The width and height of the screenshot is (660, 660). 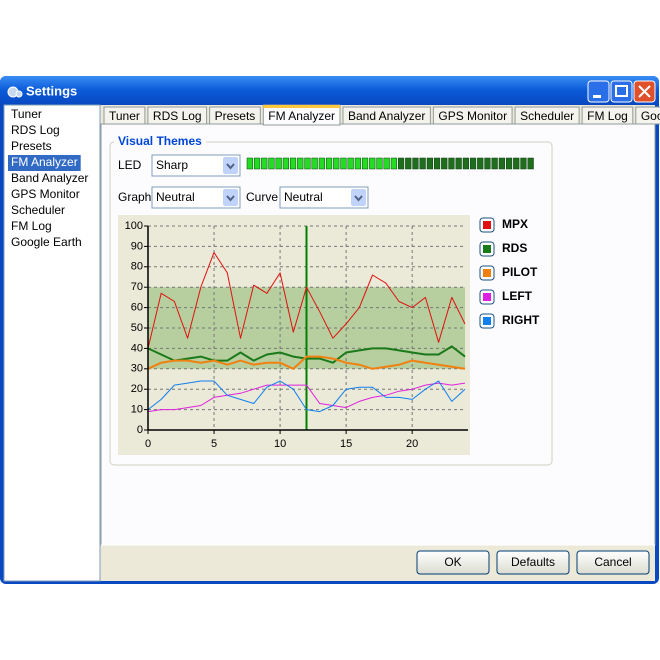 I want to click on group-title: Visual Themes, so click(x=160, y=141).